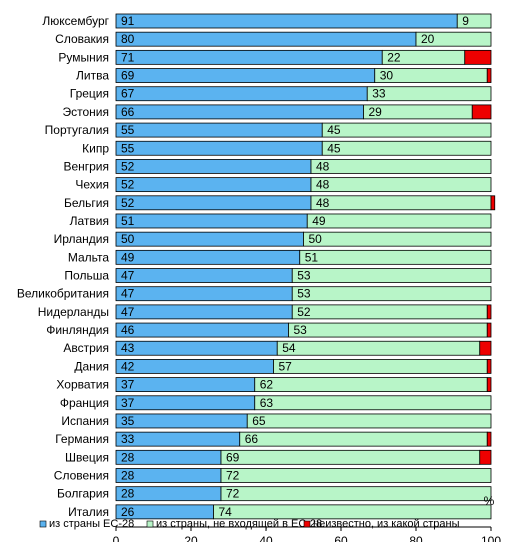  What do you see at coordinates (491, 538) in the screenshot?
I see `x-tick-label: 100` at bounding box center [491, 538].